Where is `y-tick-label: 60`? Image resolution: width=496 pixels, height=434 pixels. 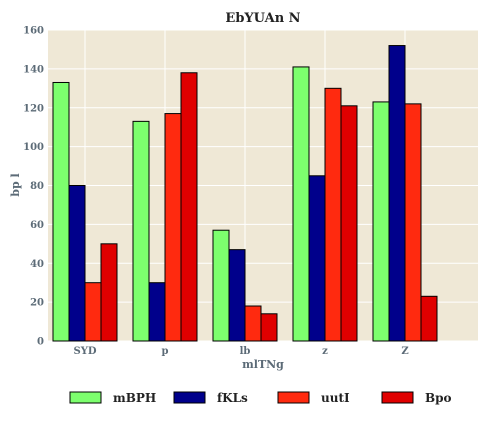
y-tick-label: 60 is located at coordinates (37, 225).